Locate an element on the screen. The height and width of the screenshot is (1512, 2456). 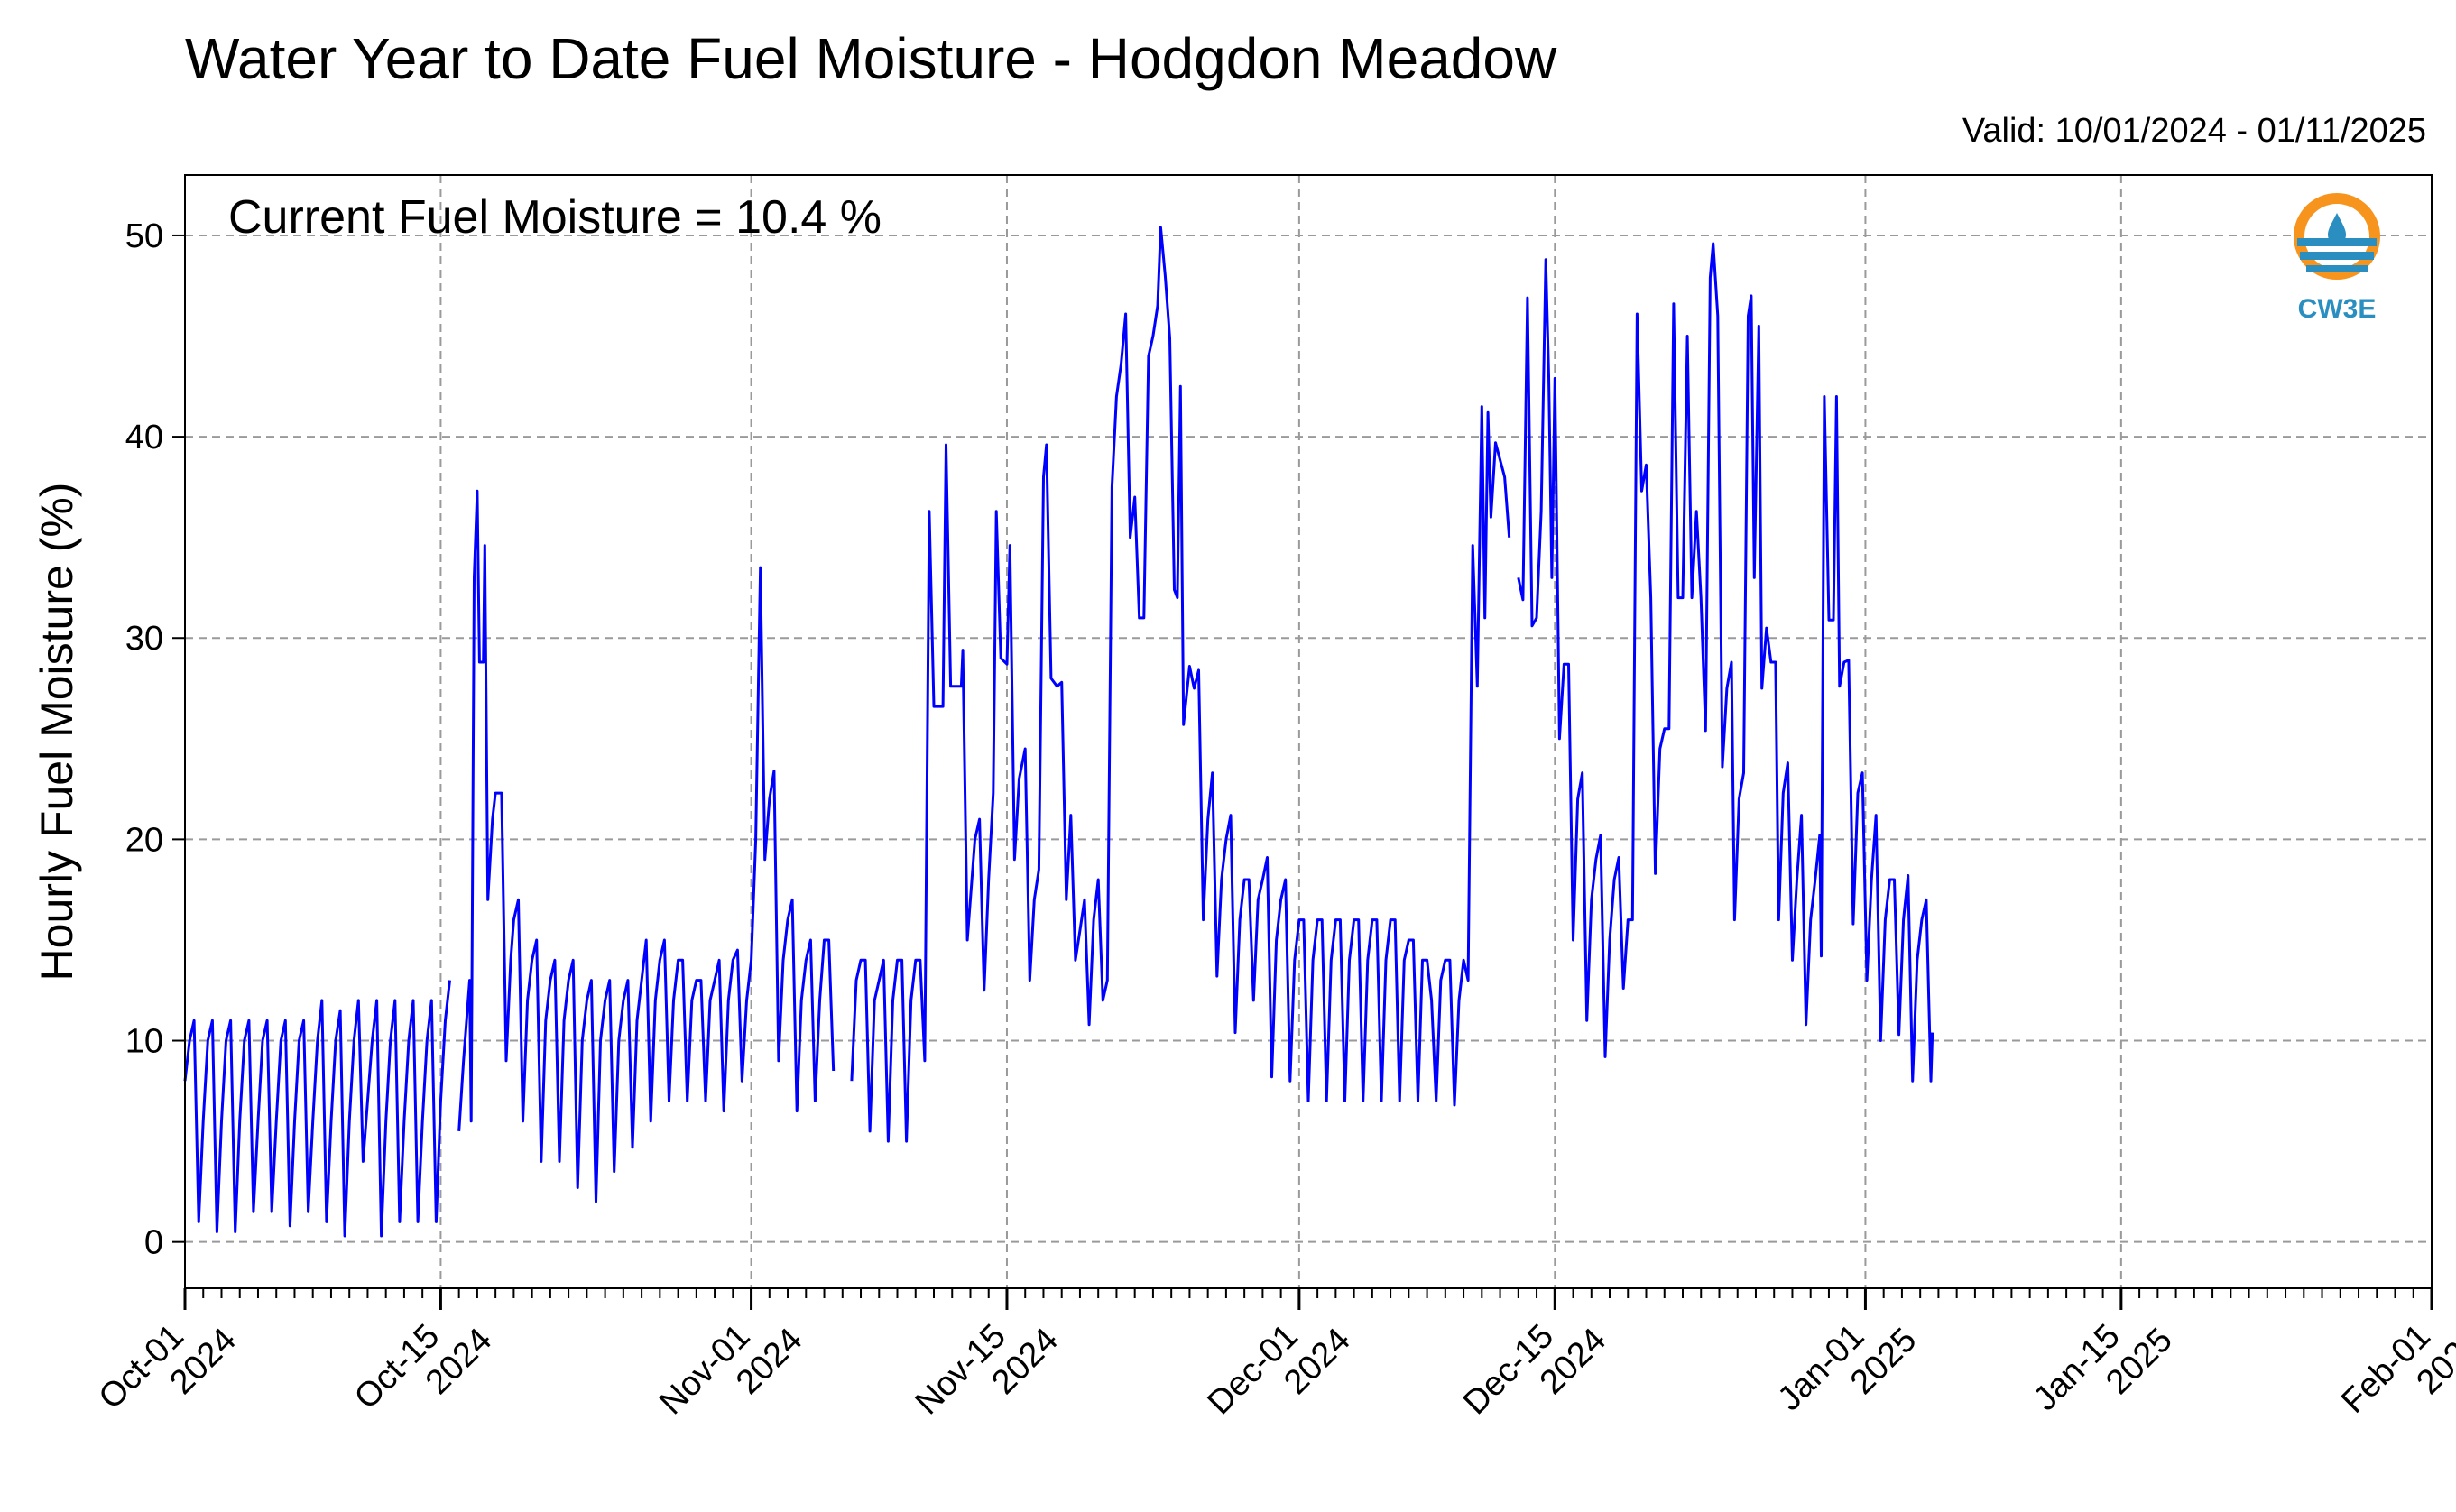
y-tick-label: 30 is located at coordinates (144, 639).